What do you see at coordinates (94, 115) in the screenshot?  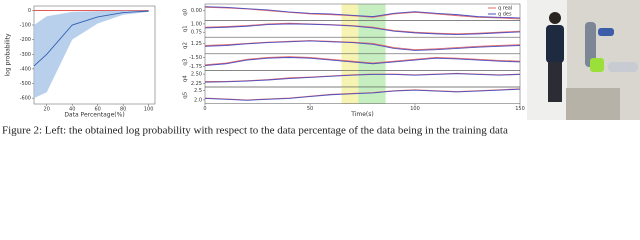 I see `x-axis-label: Data Percentage(%)` at bounding box center [94, 115].